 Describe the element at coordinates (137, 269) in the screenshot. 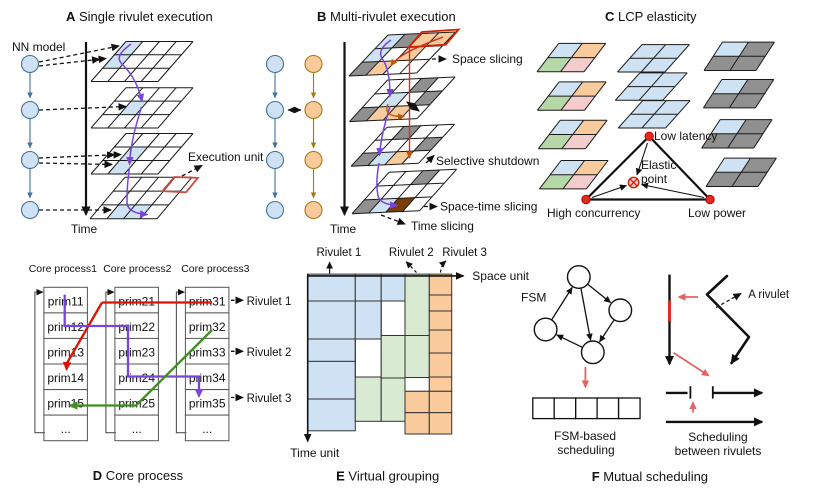

I see `svg-text: Core process2` at that location.